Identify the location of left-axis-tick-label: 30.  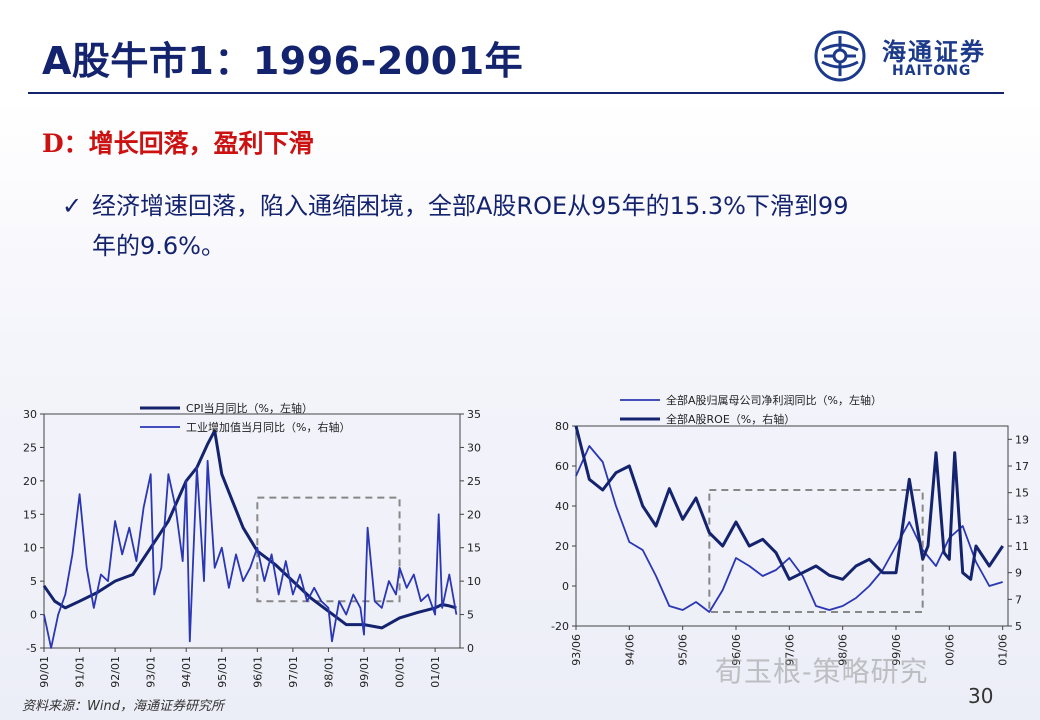
(30, 414).